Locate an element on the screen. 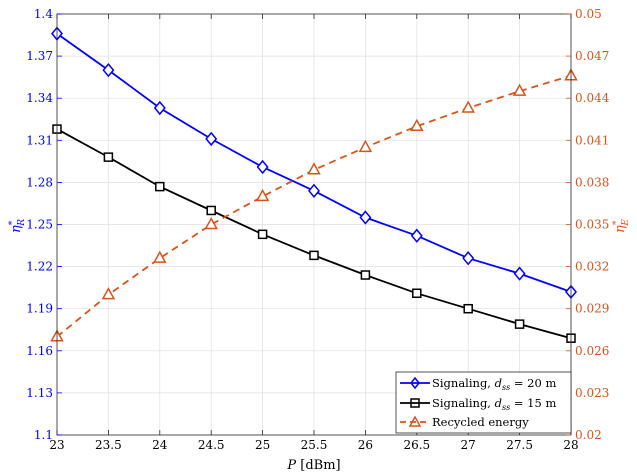 This screenshot has height=472, width=637. y-left-tick-label: 1.1 is located at coordinates (43, 435).